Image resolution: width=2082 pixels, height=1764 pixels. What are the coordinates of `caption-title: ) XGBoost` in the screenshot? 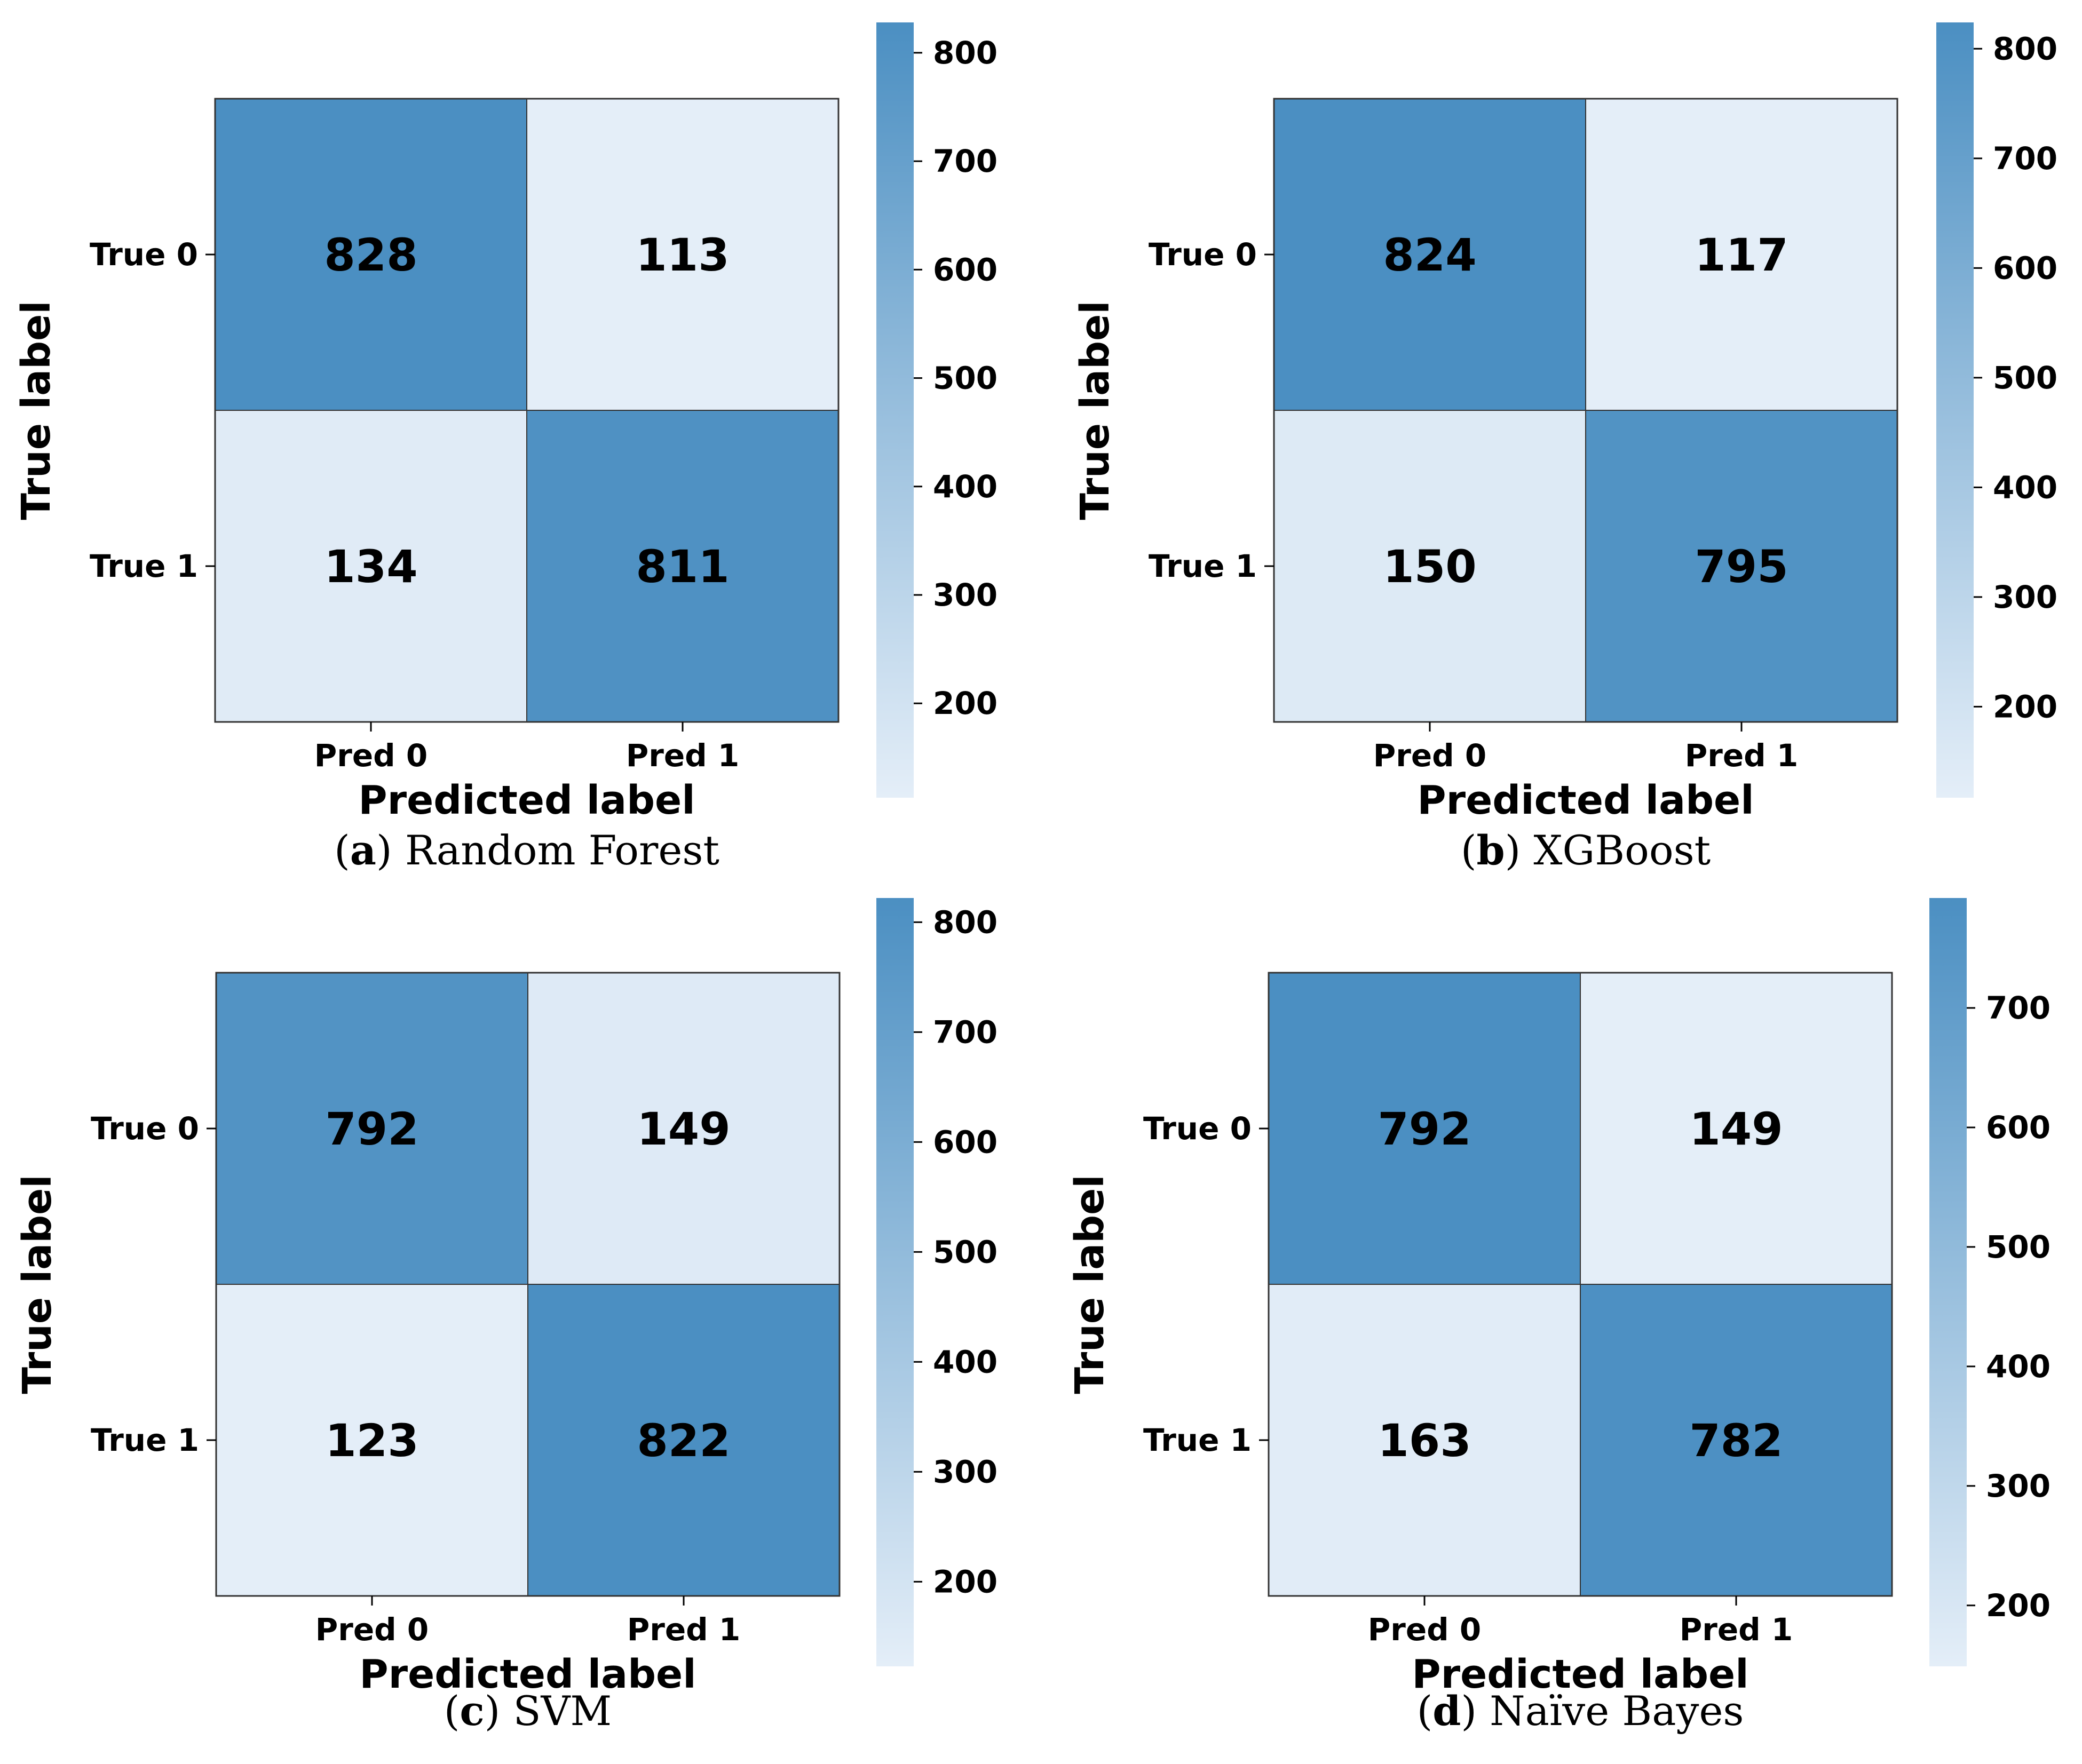 It's located at (1608, 850).